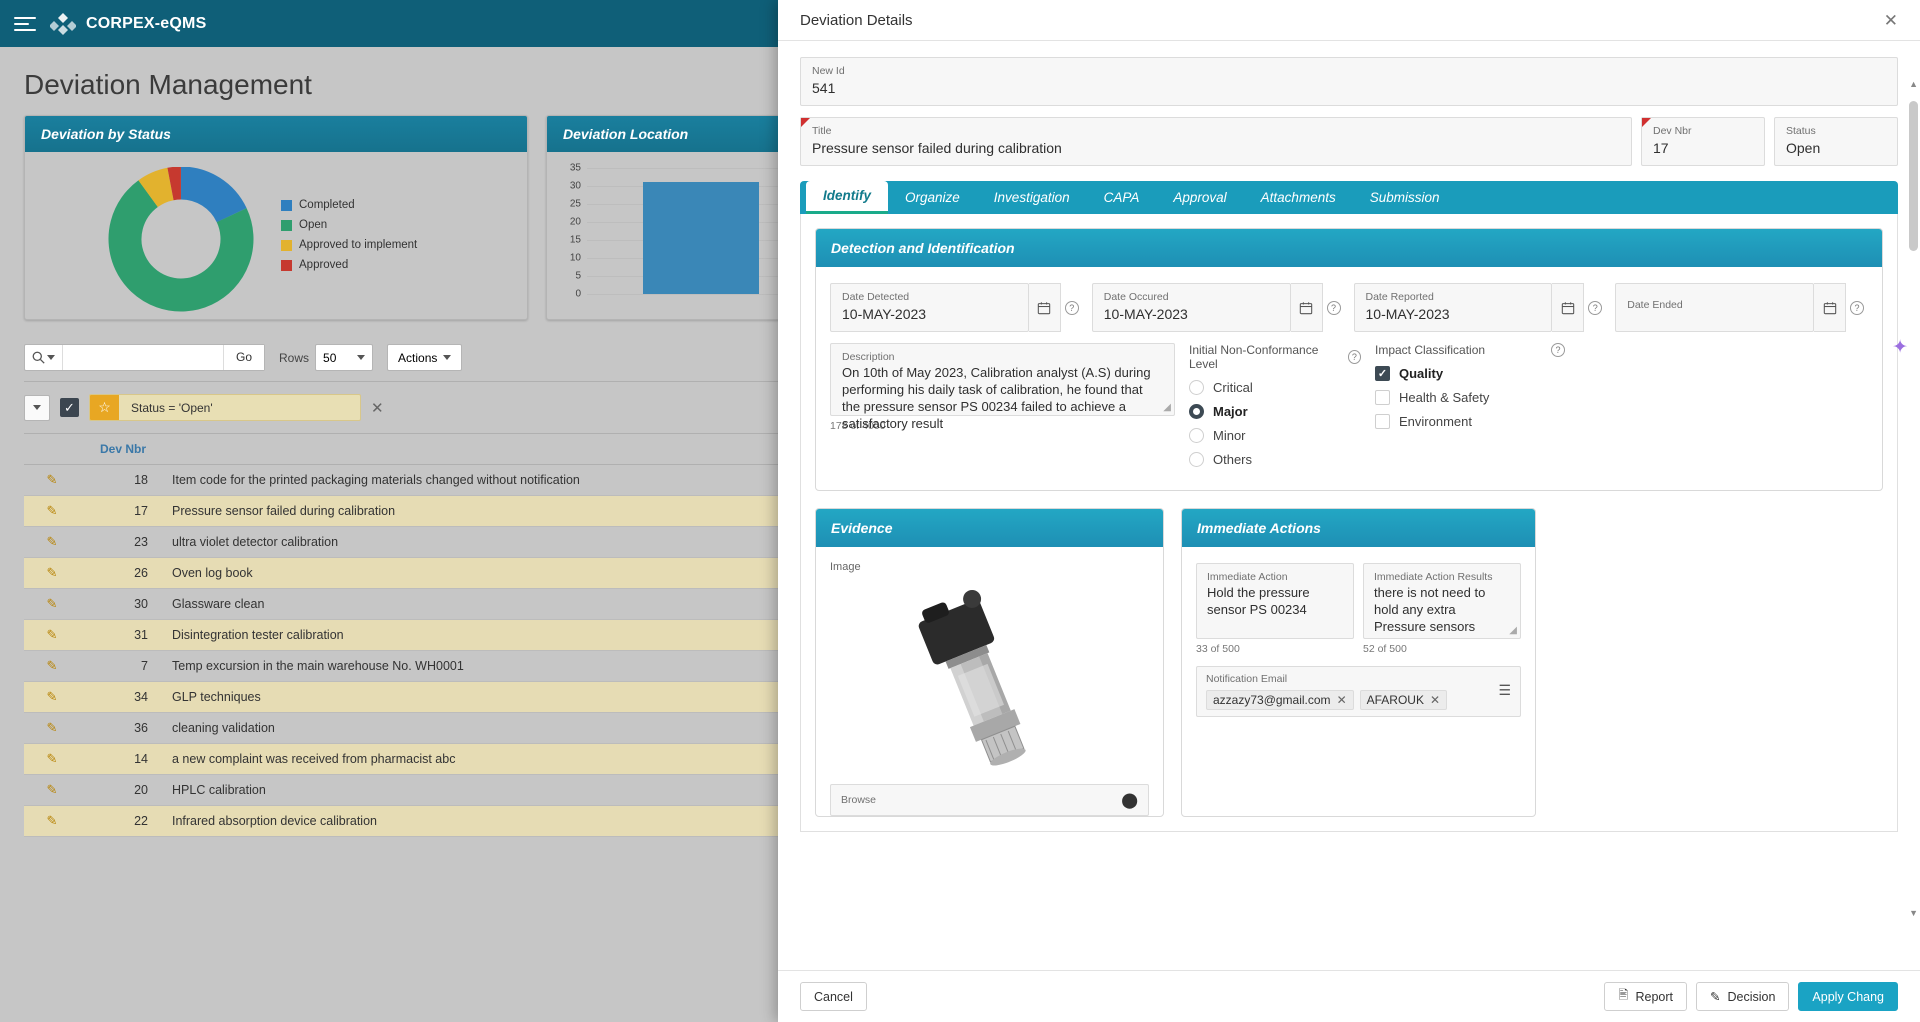 The height and width of the screenshot is (1022, 1920). I want to click on search-box: Go, so click(145, 357).